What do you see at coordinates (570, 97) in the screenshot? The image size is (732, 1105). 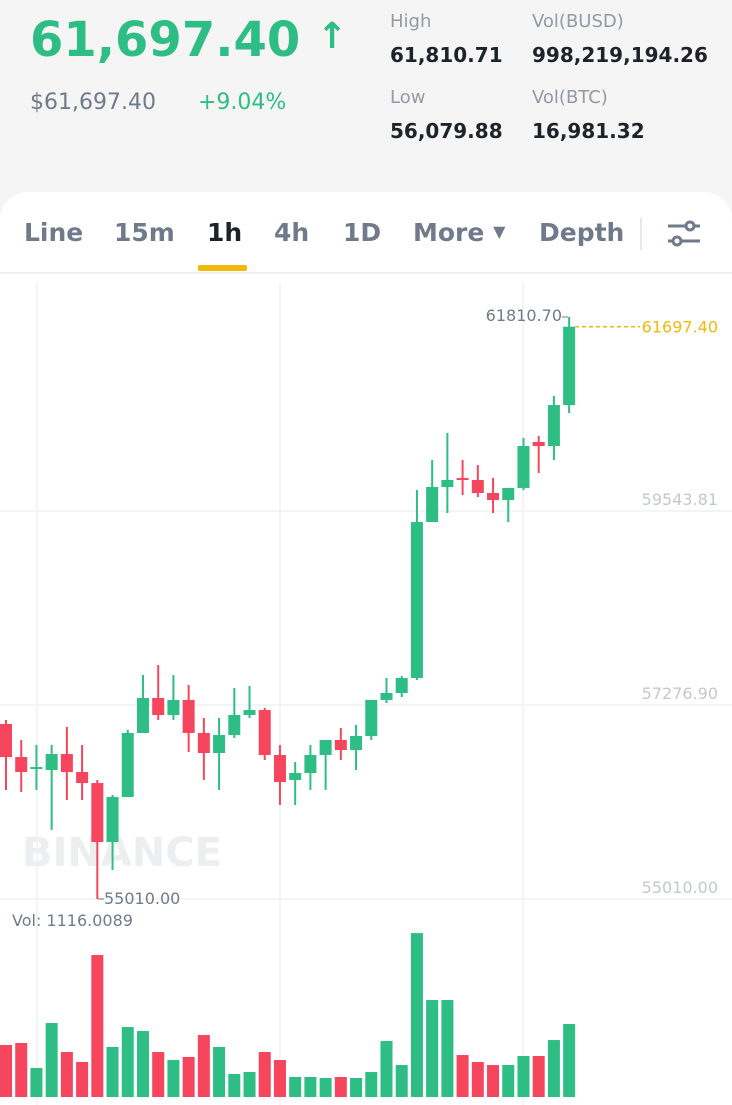 I see `stat-label: Vol(BTC)` at bounding box center [570, 97].